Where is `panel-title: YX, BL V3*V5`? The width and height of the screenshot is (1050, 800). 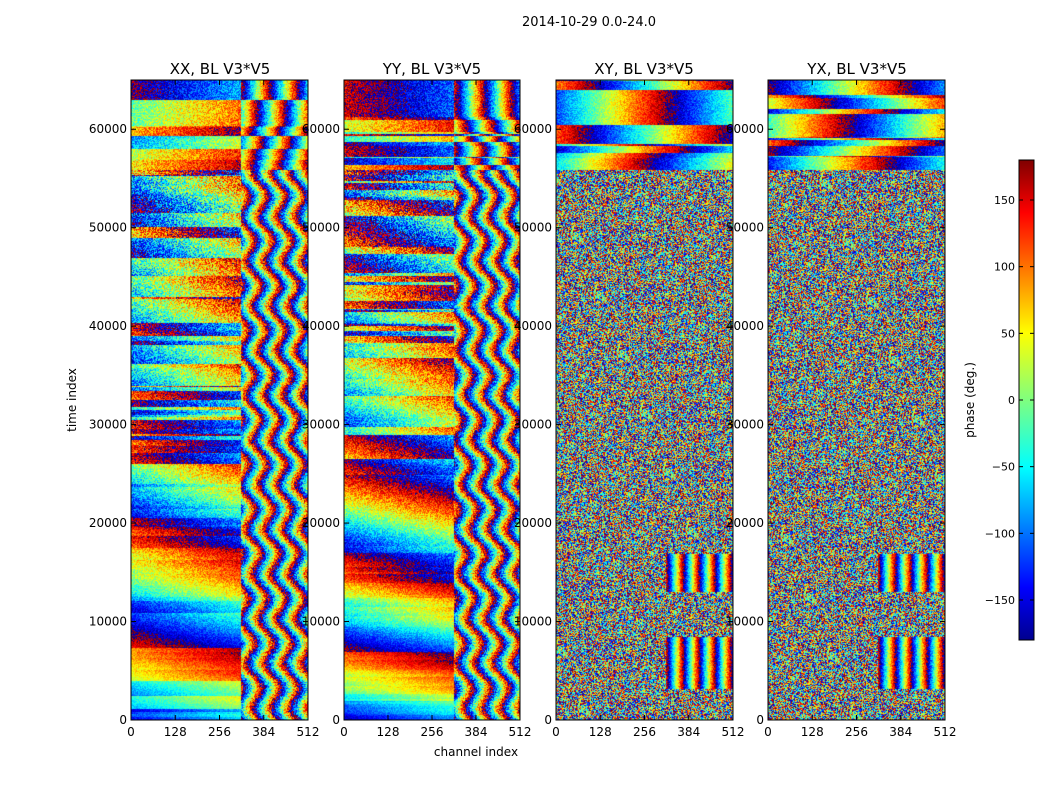
panel-title: YX, BL V3*V5 is located at coordinates (856, 69).